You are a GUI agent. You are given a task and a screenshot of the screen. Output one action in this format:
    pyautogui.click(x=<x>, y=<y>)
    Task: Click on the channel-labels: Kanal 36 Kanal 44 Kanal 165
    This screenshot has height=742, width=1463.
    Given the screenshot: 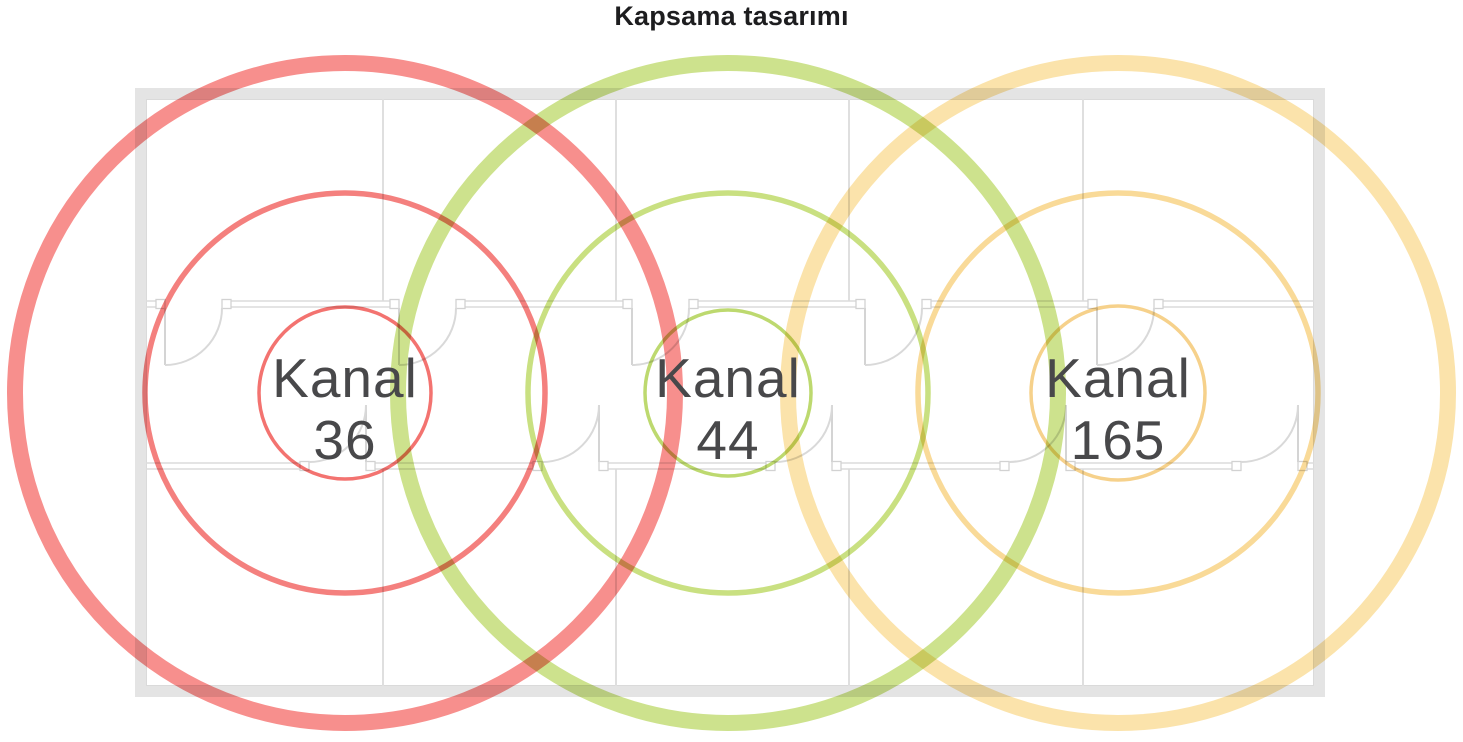 What is the action you would take?
    pyautogui.click(x=731, y=409)
    